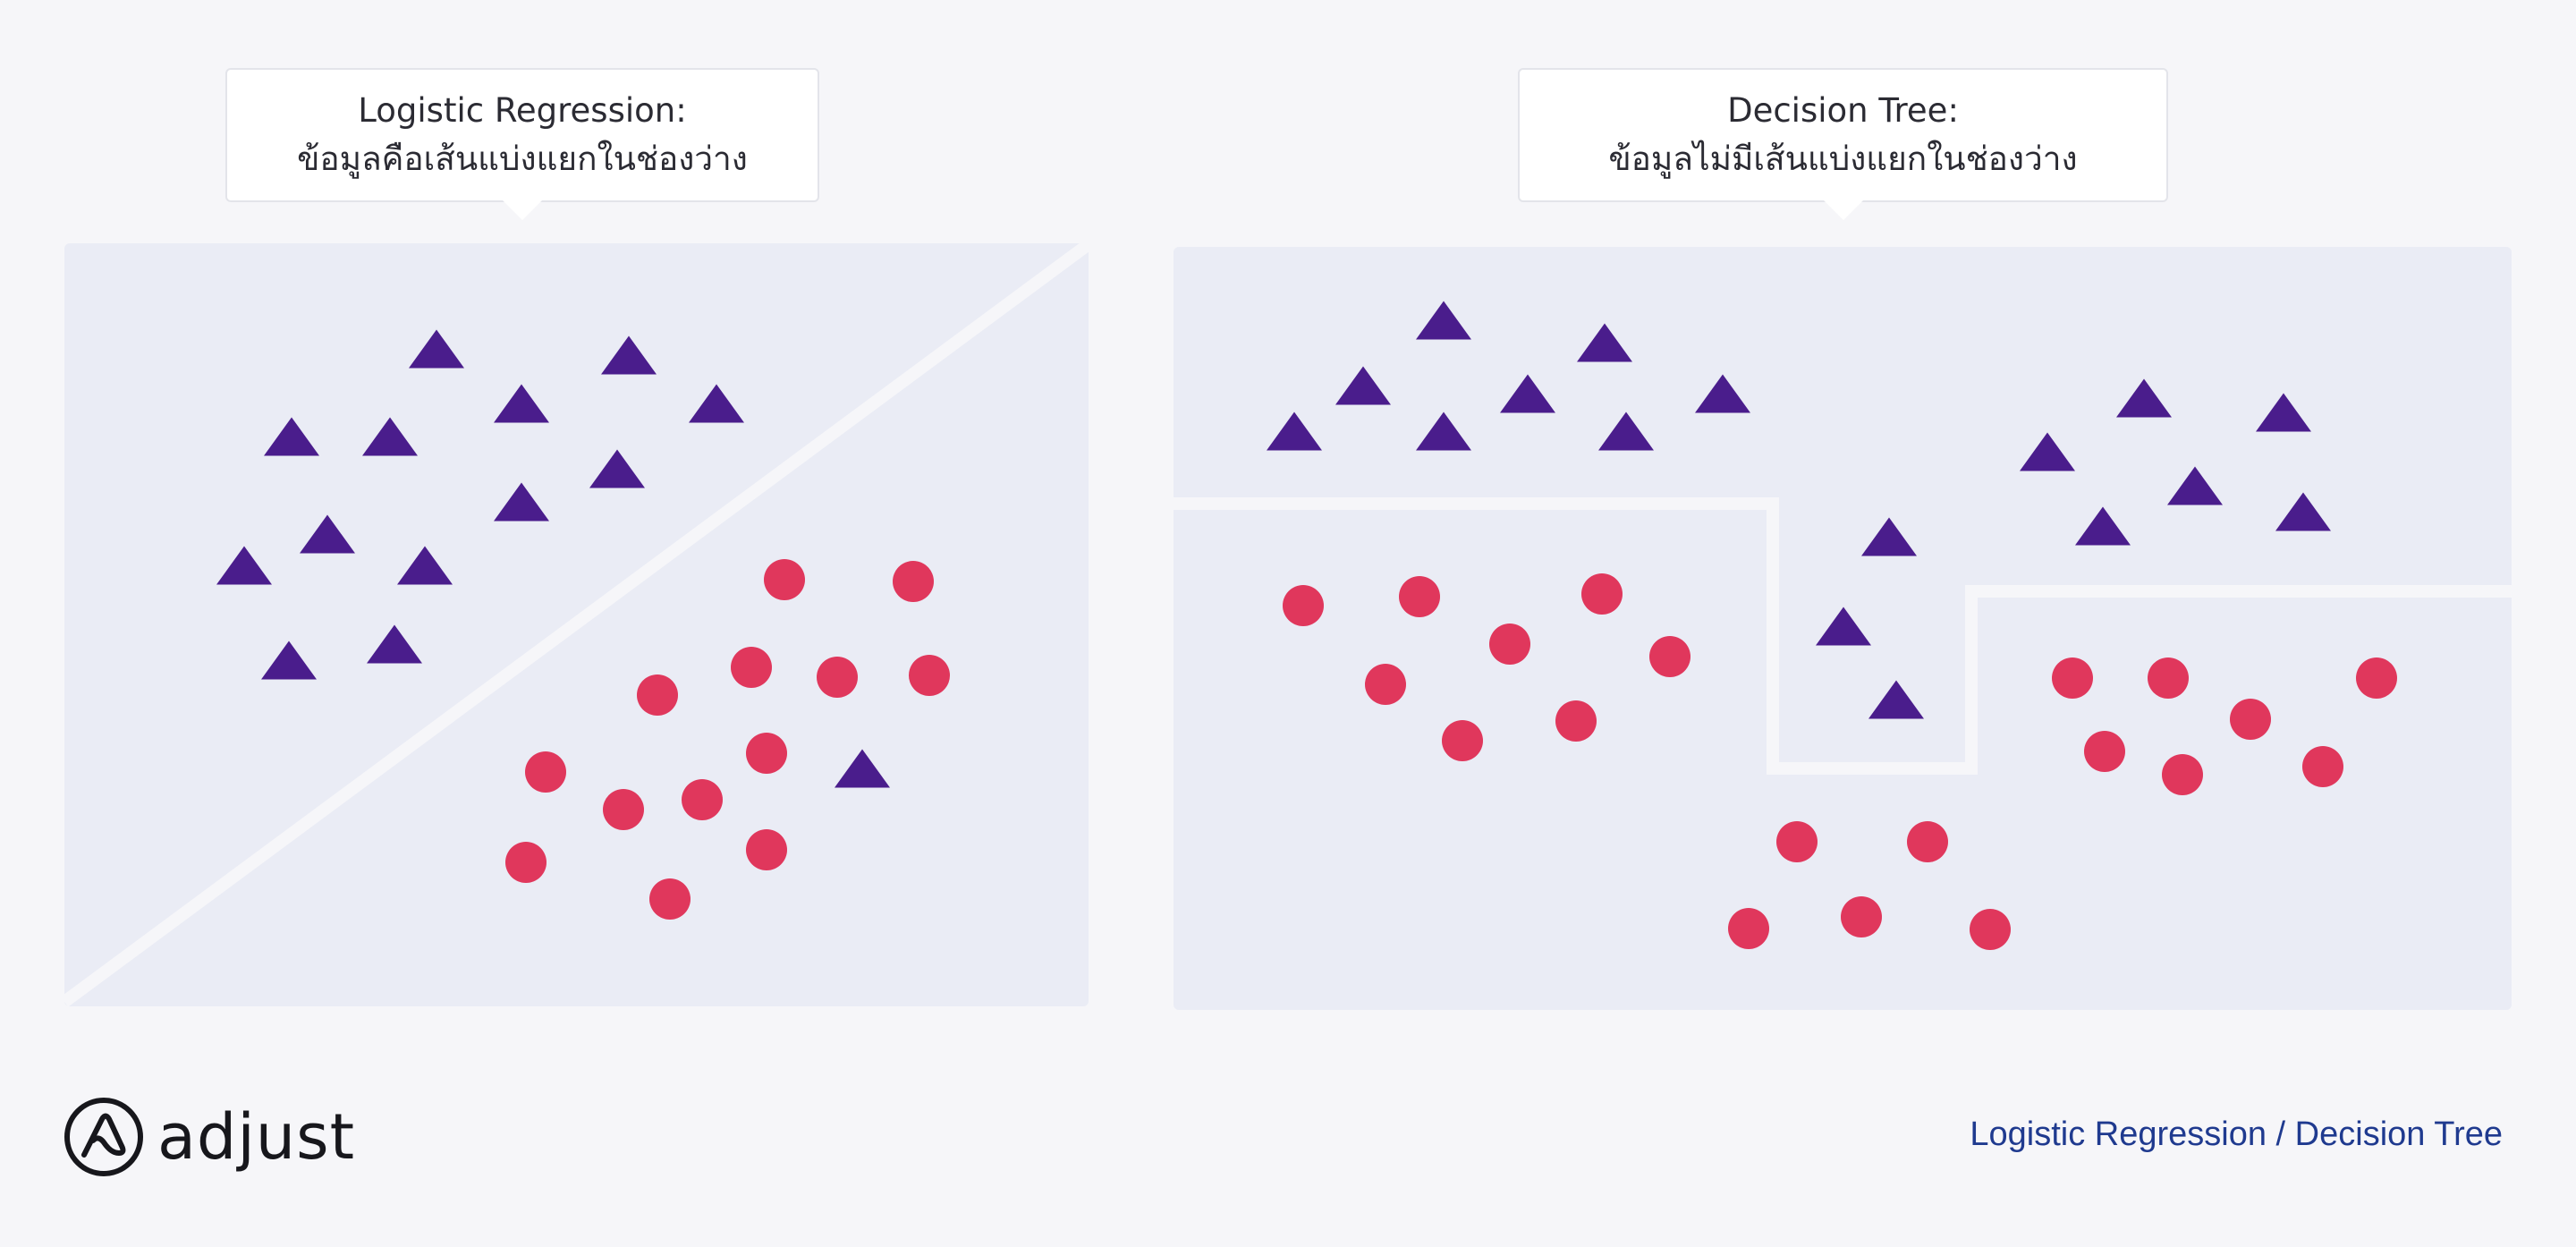  What do you see at coordinates (256, 1137) in the screenshot?
I see `adjust-logo-text: adjust` at bounding box center [256, 1137].